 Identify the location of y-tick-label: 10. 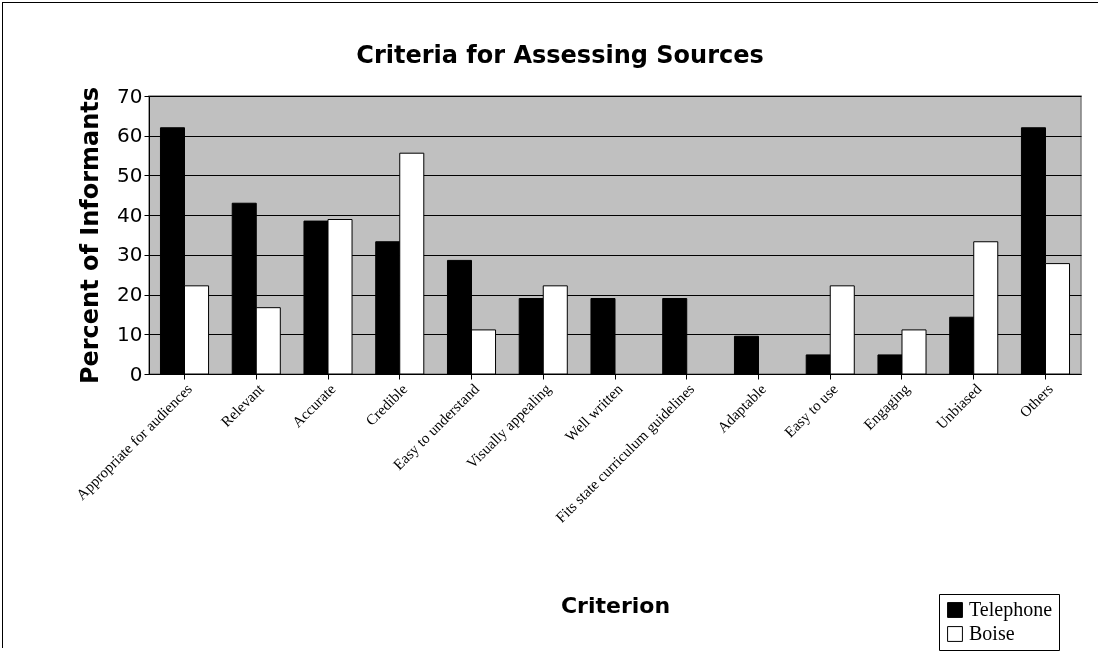
(130, 333).